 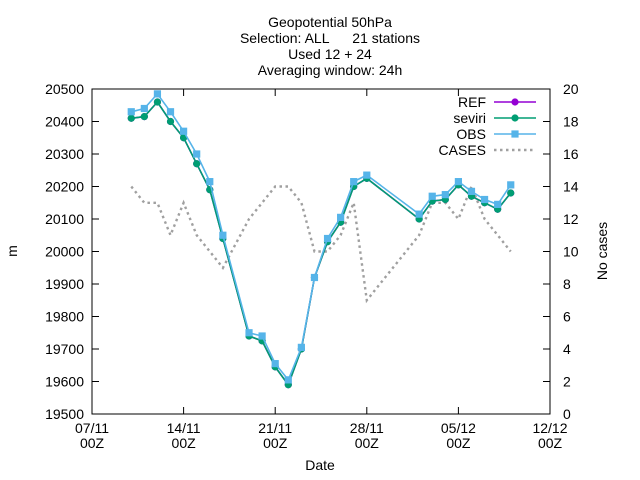 I want to click on title-line: Selection: ALL 21 stations, so click(x=330, y=38).